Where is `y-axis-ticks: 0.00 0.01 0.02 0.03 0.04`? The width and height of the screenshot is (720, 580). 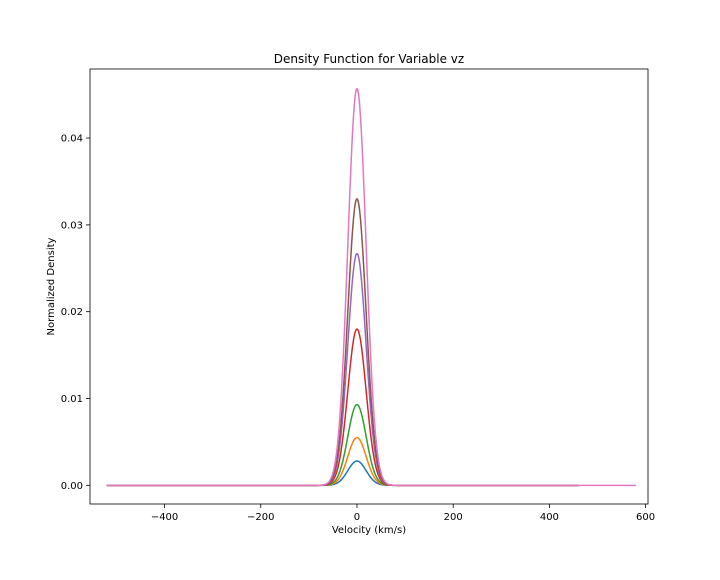 y-axis-ticks: 0.00 0.01 0.02 0.03 0.04 is located at coordinates (75, 313).